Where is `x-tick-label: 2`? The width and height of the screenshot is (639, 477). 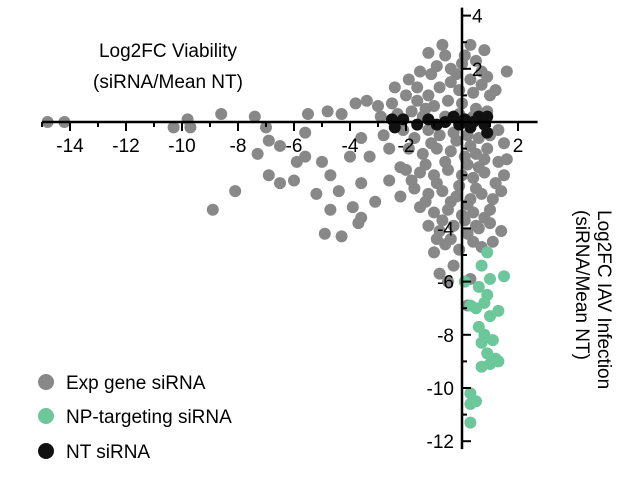 x-tick-label: 2 is located at coordinates (518, 146).